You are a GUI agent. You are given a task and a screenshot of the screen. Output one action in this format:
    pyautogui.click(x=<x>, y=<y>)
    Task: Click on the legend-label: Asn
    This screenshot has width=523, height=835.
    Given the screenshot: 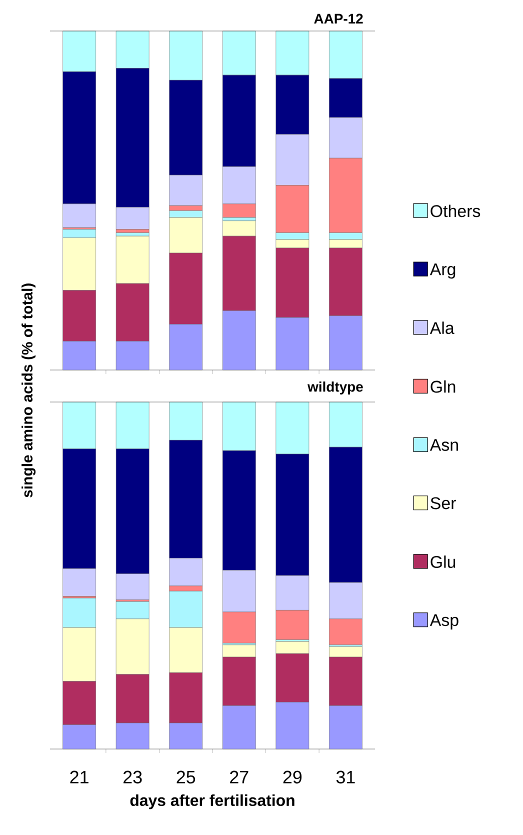 What is the action you would take?
    pyautogui.click(x=444, y=445)
    